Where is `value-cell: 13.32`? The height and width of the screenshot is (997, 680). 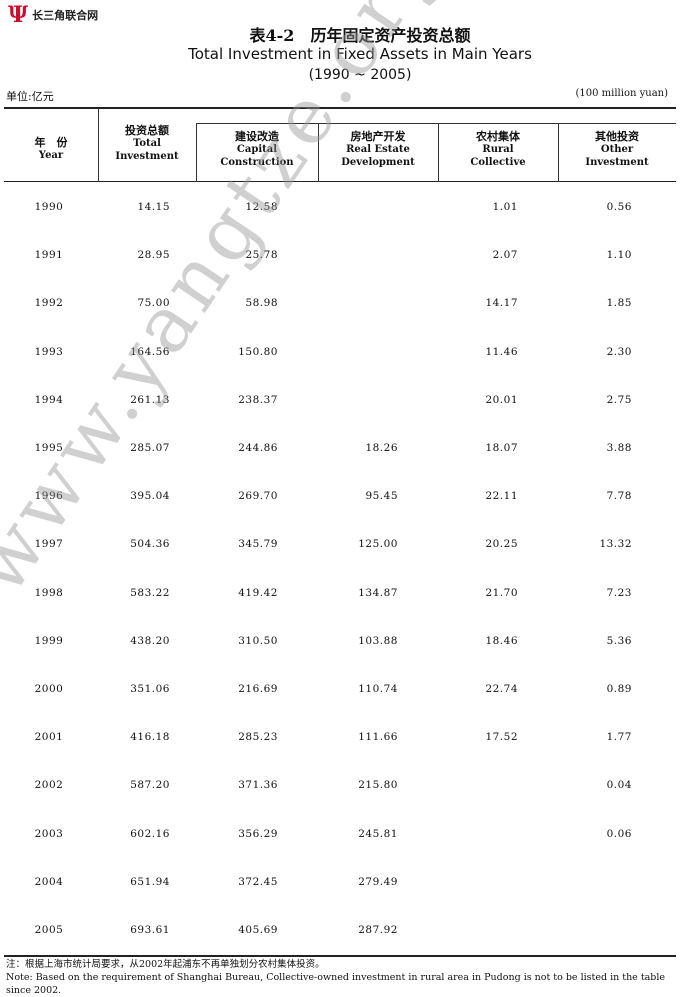 value-cell: 13.32 is located at coordinates (615, 544).